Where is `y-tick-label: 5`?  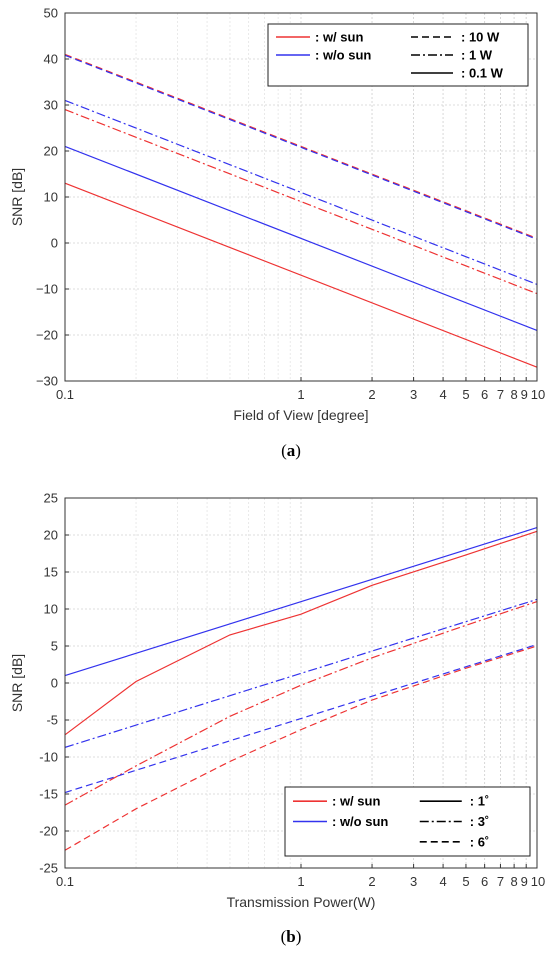
y-tick-label: 5 is located at coordinates (54, 646).